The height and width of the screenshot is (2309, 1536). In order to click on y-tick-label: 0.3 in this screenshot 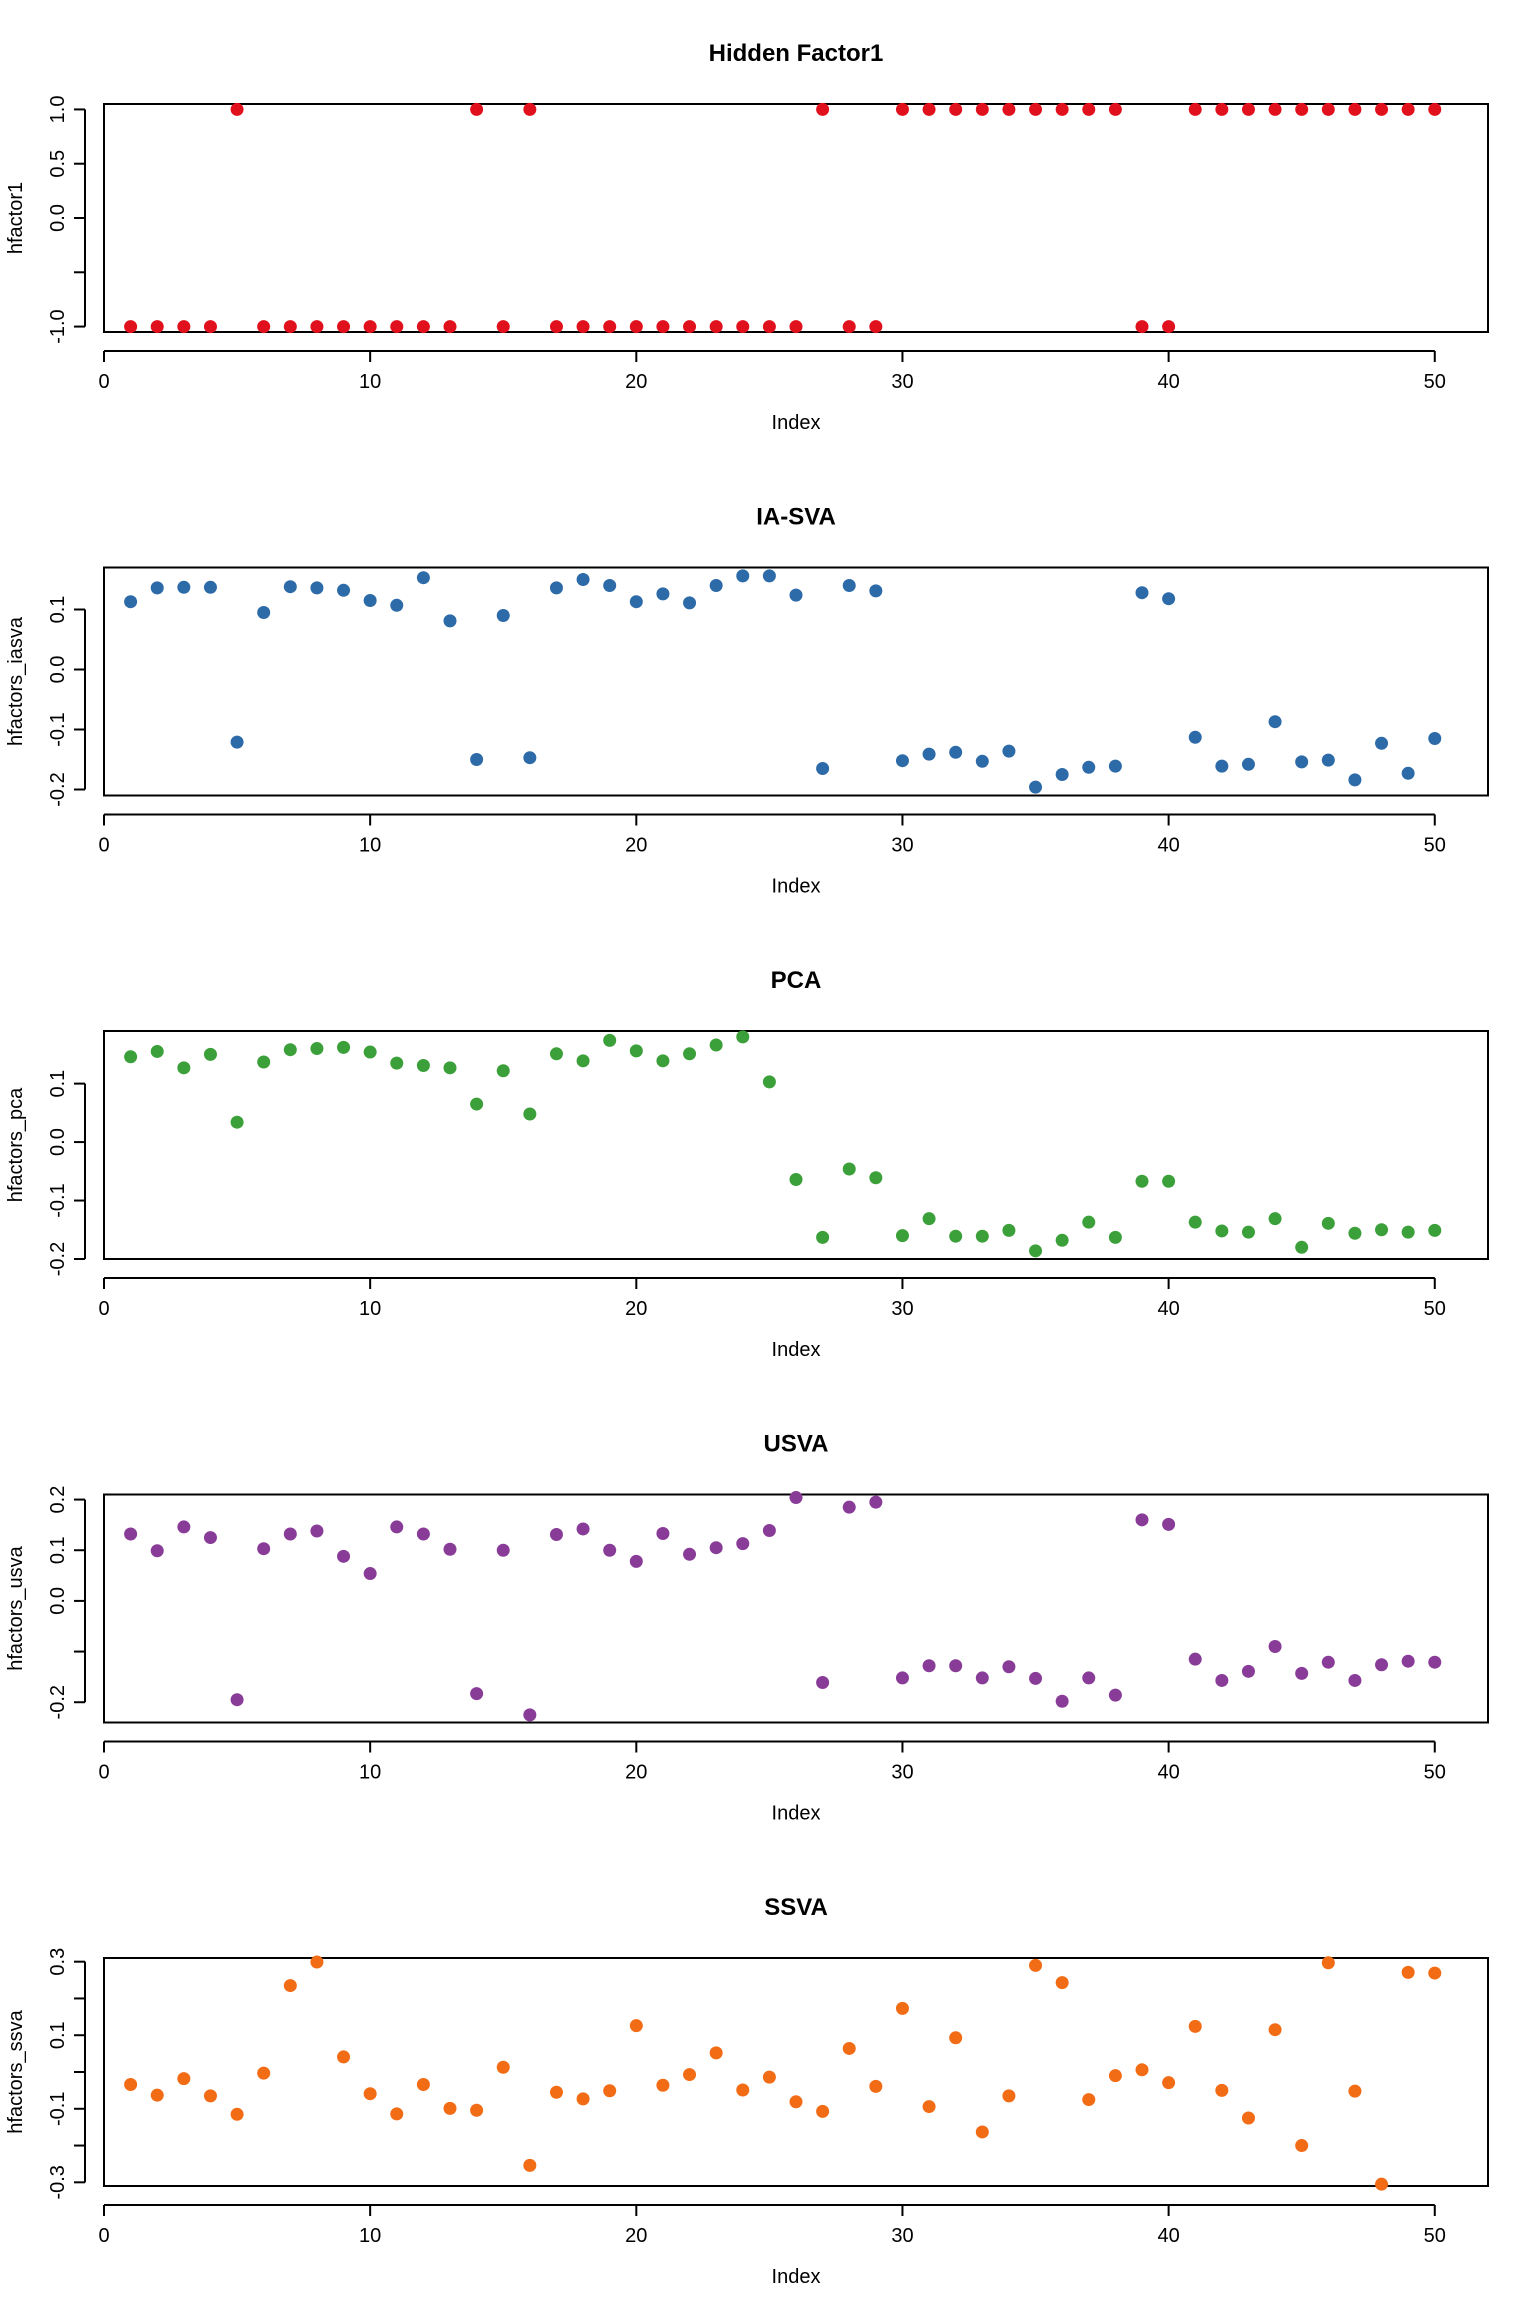, I will do `click(58, 1962)`.